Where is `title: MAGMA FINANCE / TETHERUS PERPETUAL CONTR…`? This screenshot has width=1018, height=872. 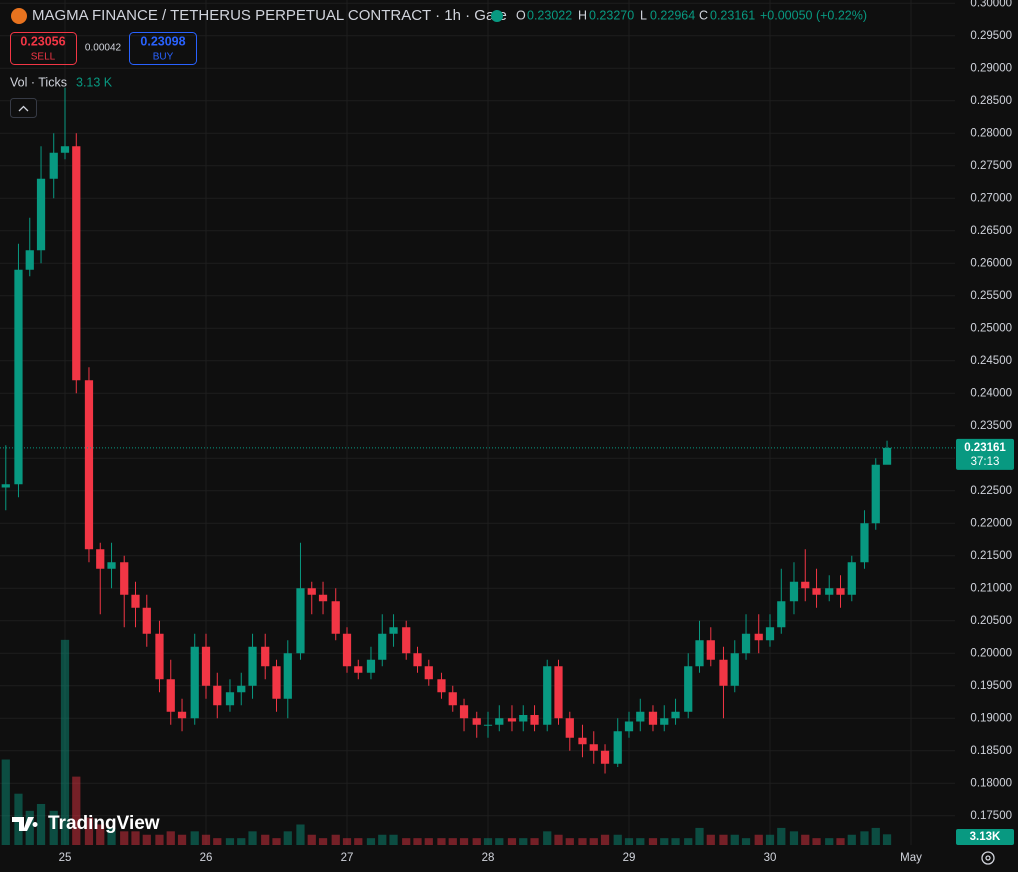 title: MAGMA FINANCE / TETHERUS PERPETUAL CONTR… is located at coordinates (269, 15).